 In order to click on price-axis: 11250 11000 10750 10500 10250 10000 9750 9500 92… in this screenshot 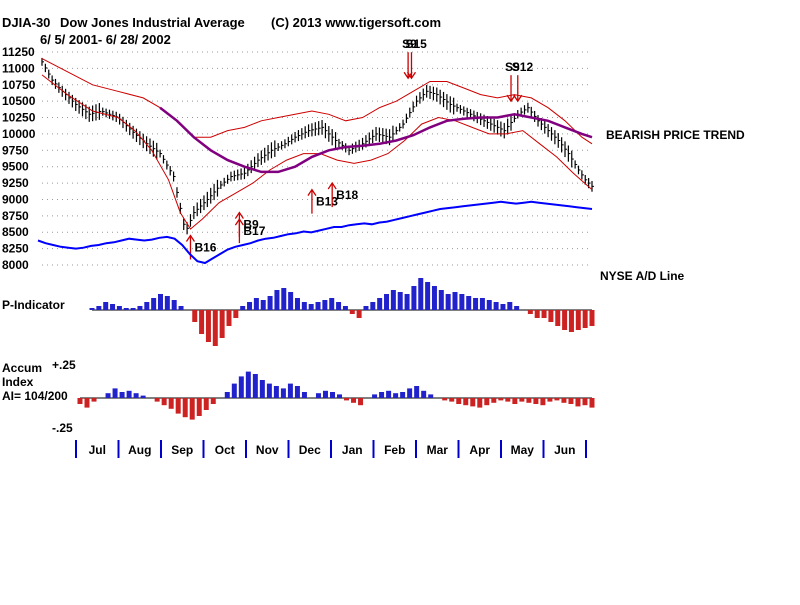, I will do `click(19, 158)`.